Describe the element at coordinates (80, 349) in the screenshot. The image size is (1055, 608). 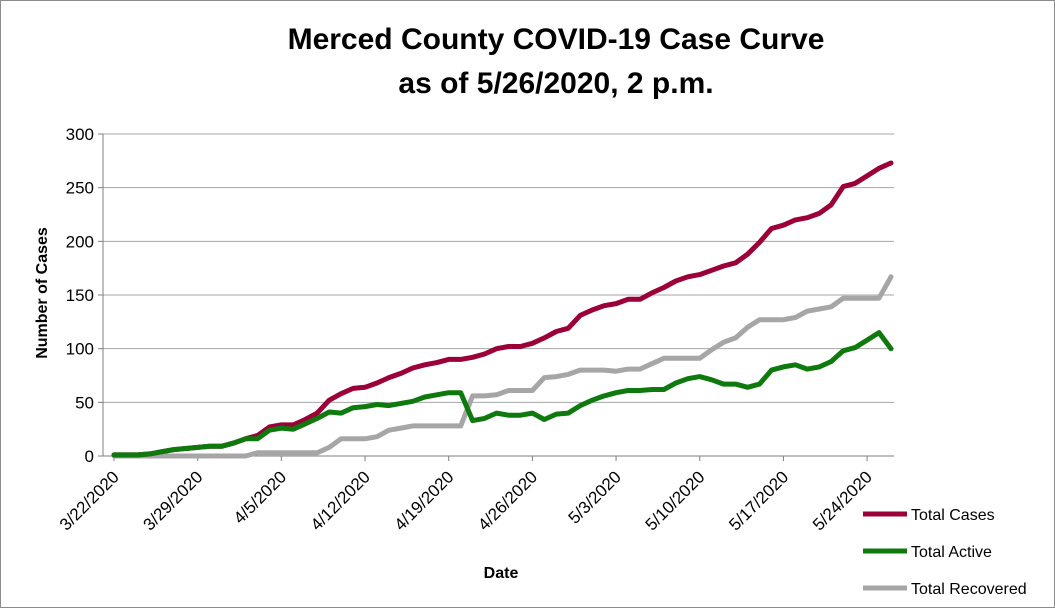
I see `y-tick-label: 100` at that location.